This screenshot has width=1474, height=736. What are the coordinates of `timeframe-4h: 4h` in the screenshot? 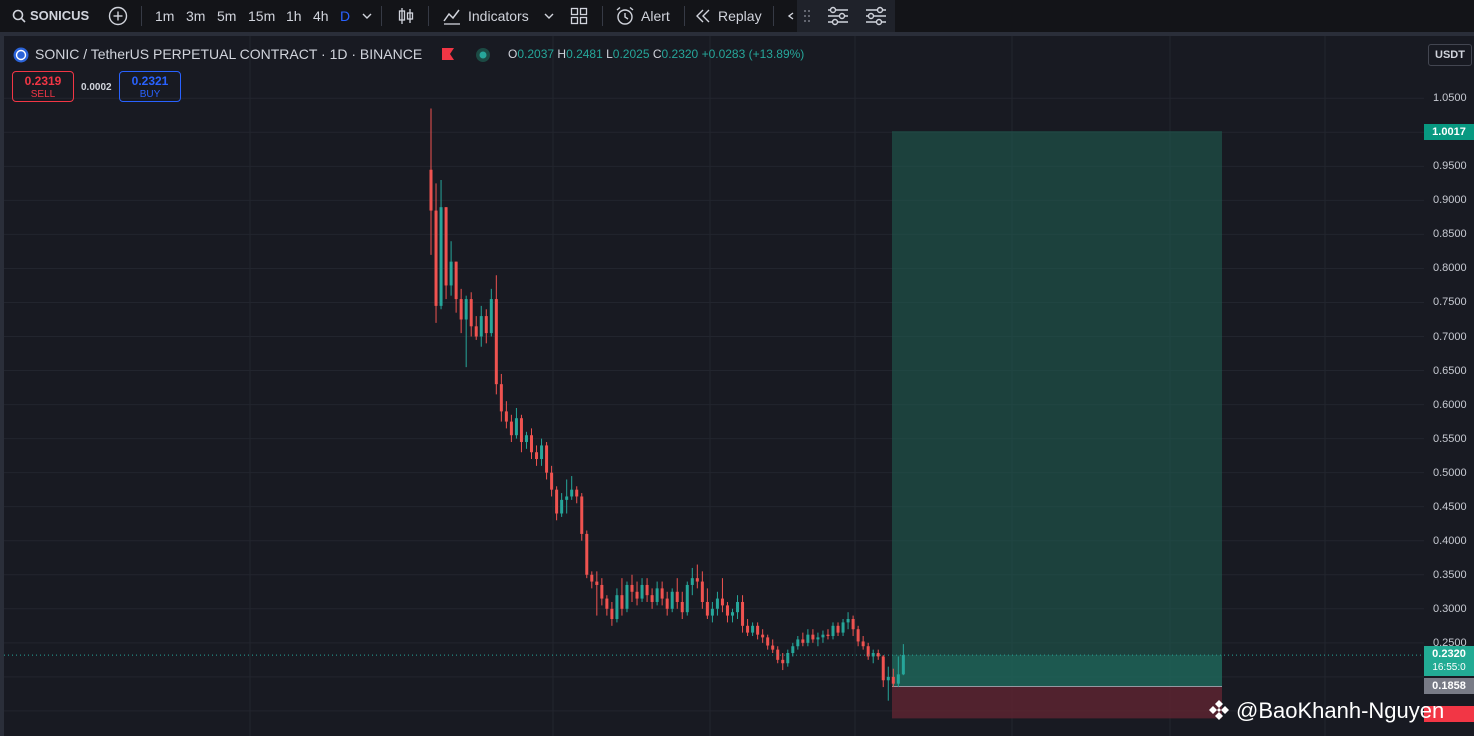 It's located at (321, 16).